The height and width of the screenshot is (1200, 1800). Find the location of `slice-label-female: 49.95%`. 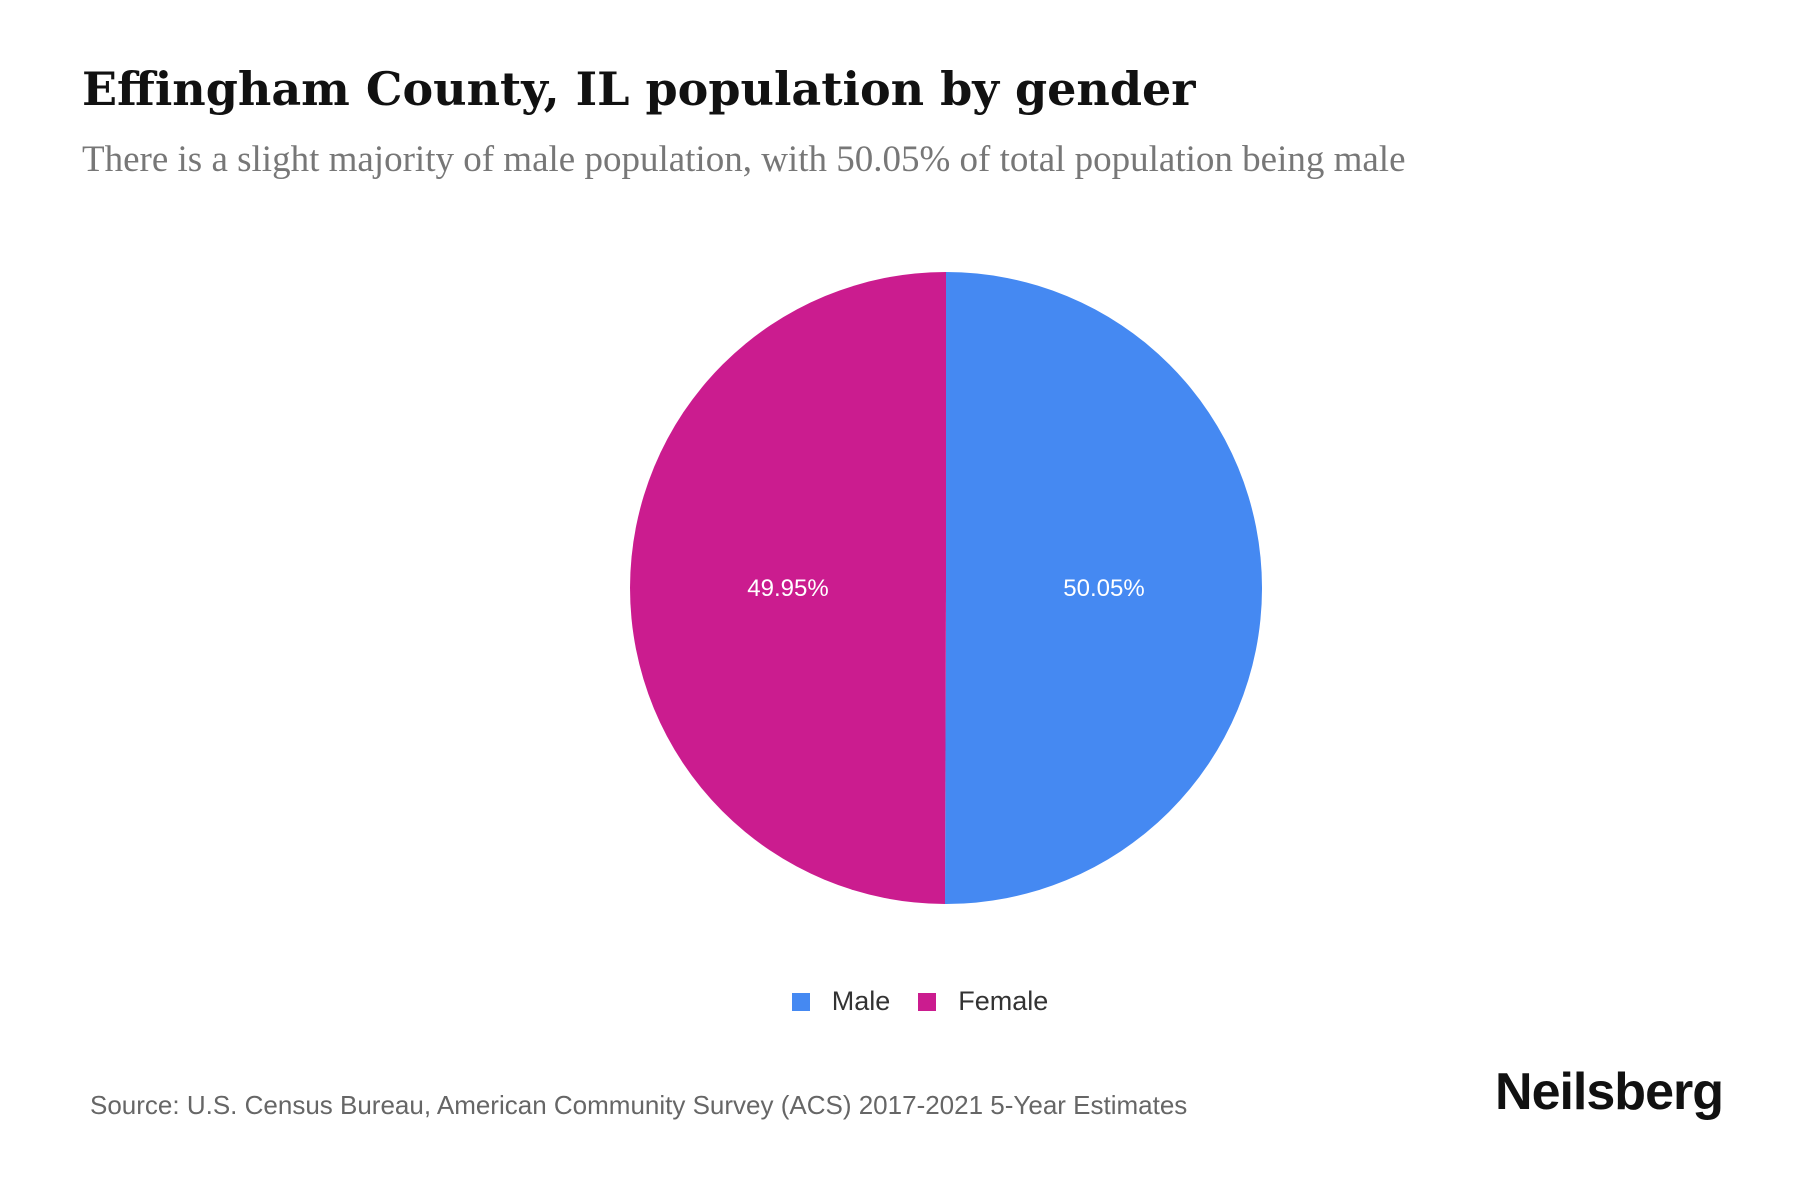

slice-label-female: 49.95% is located at coordinates (787, 588).